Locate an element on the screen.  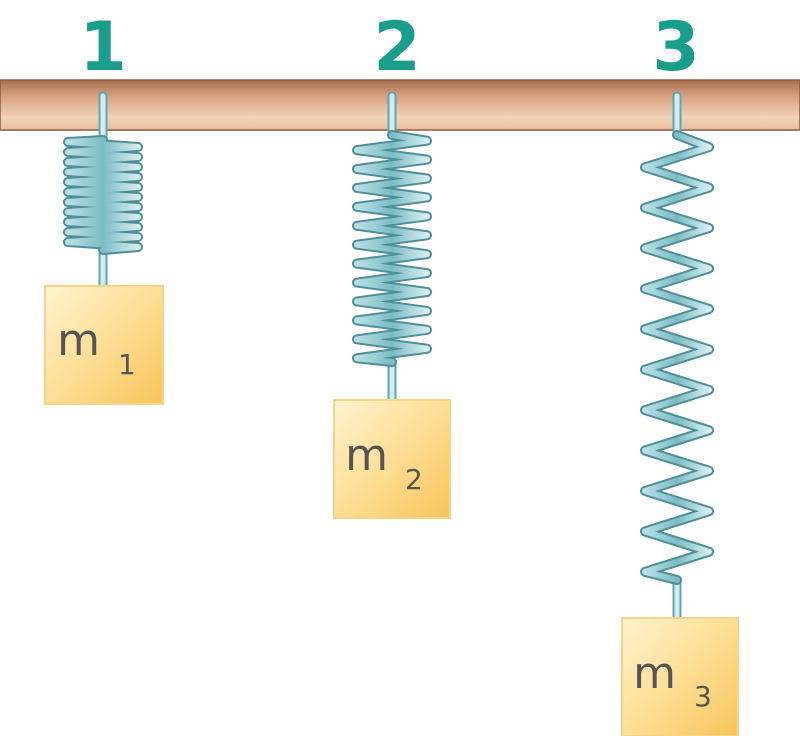
mass-2-label: m is located at coordinates (366, 455).